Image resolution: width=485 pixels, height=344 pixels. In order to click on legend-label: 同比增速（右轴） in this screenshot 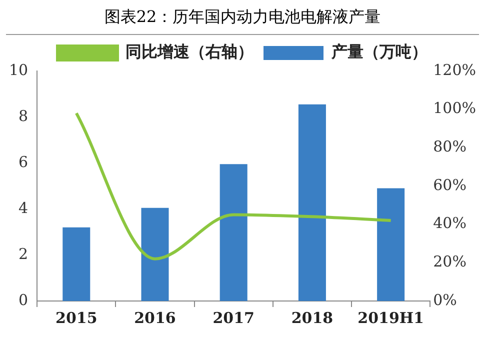, I will do `click(190, 52)`.